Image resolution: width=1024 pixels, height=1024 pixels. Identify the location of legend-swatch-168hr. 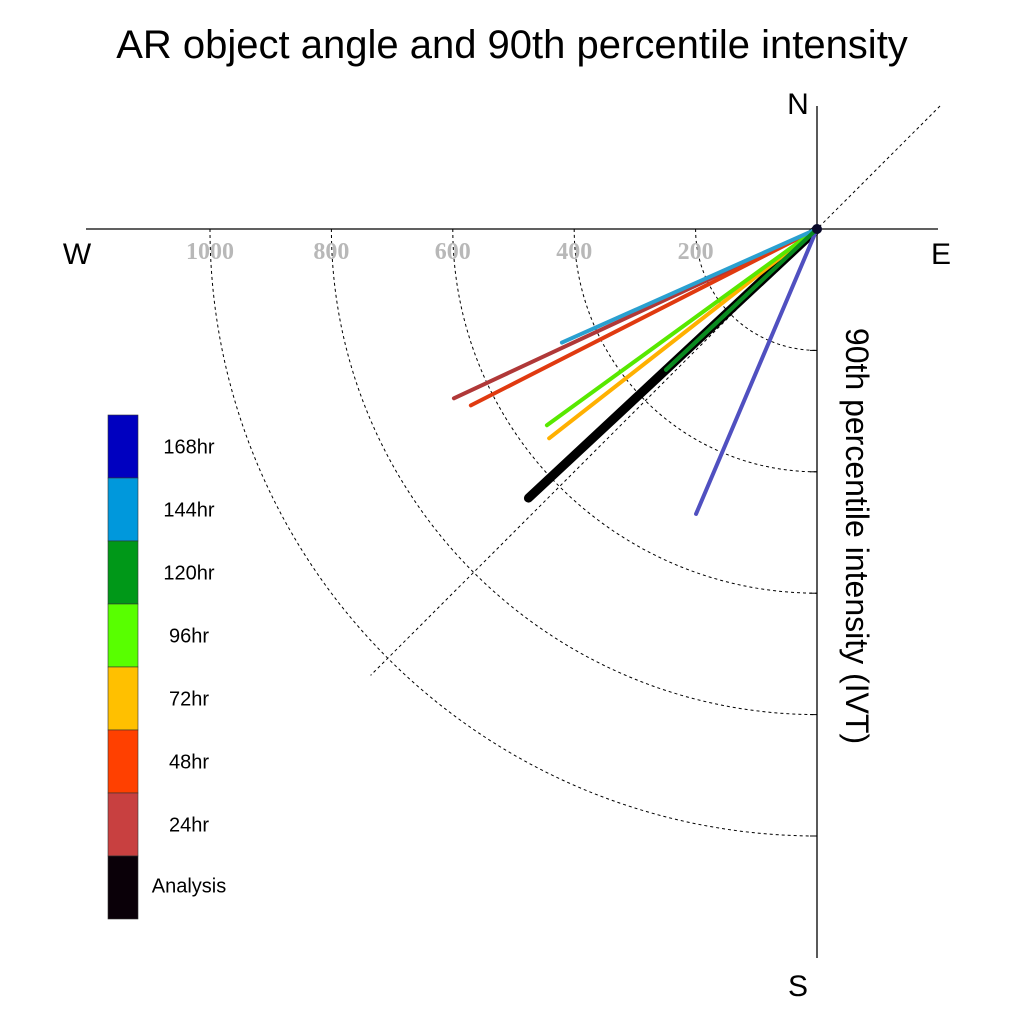
(123, 446).